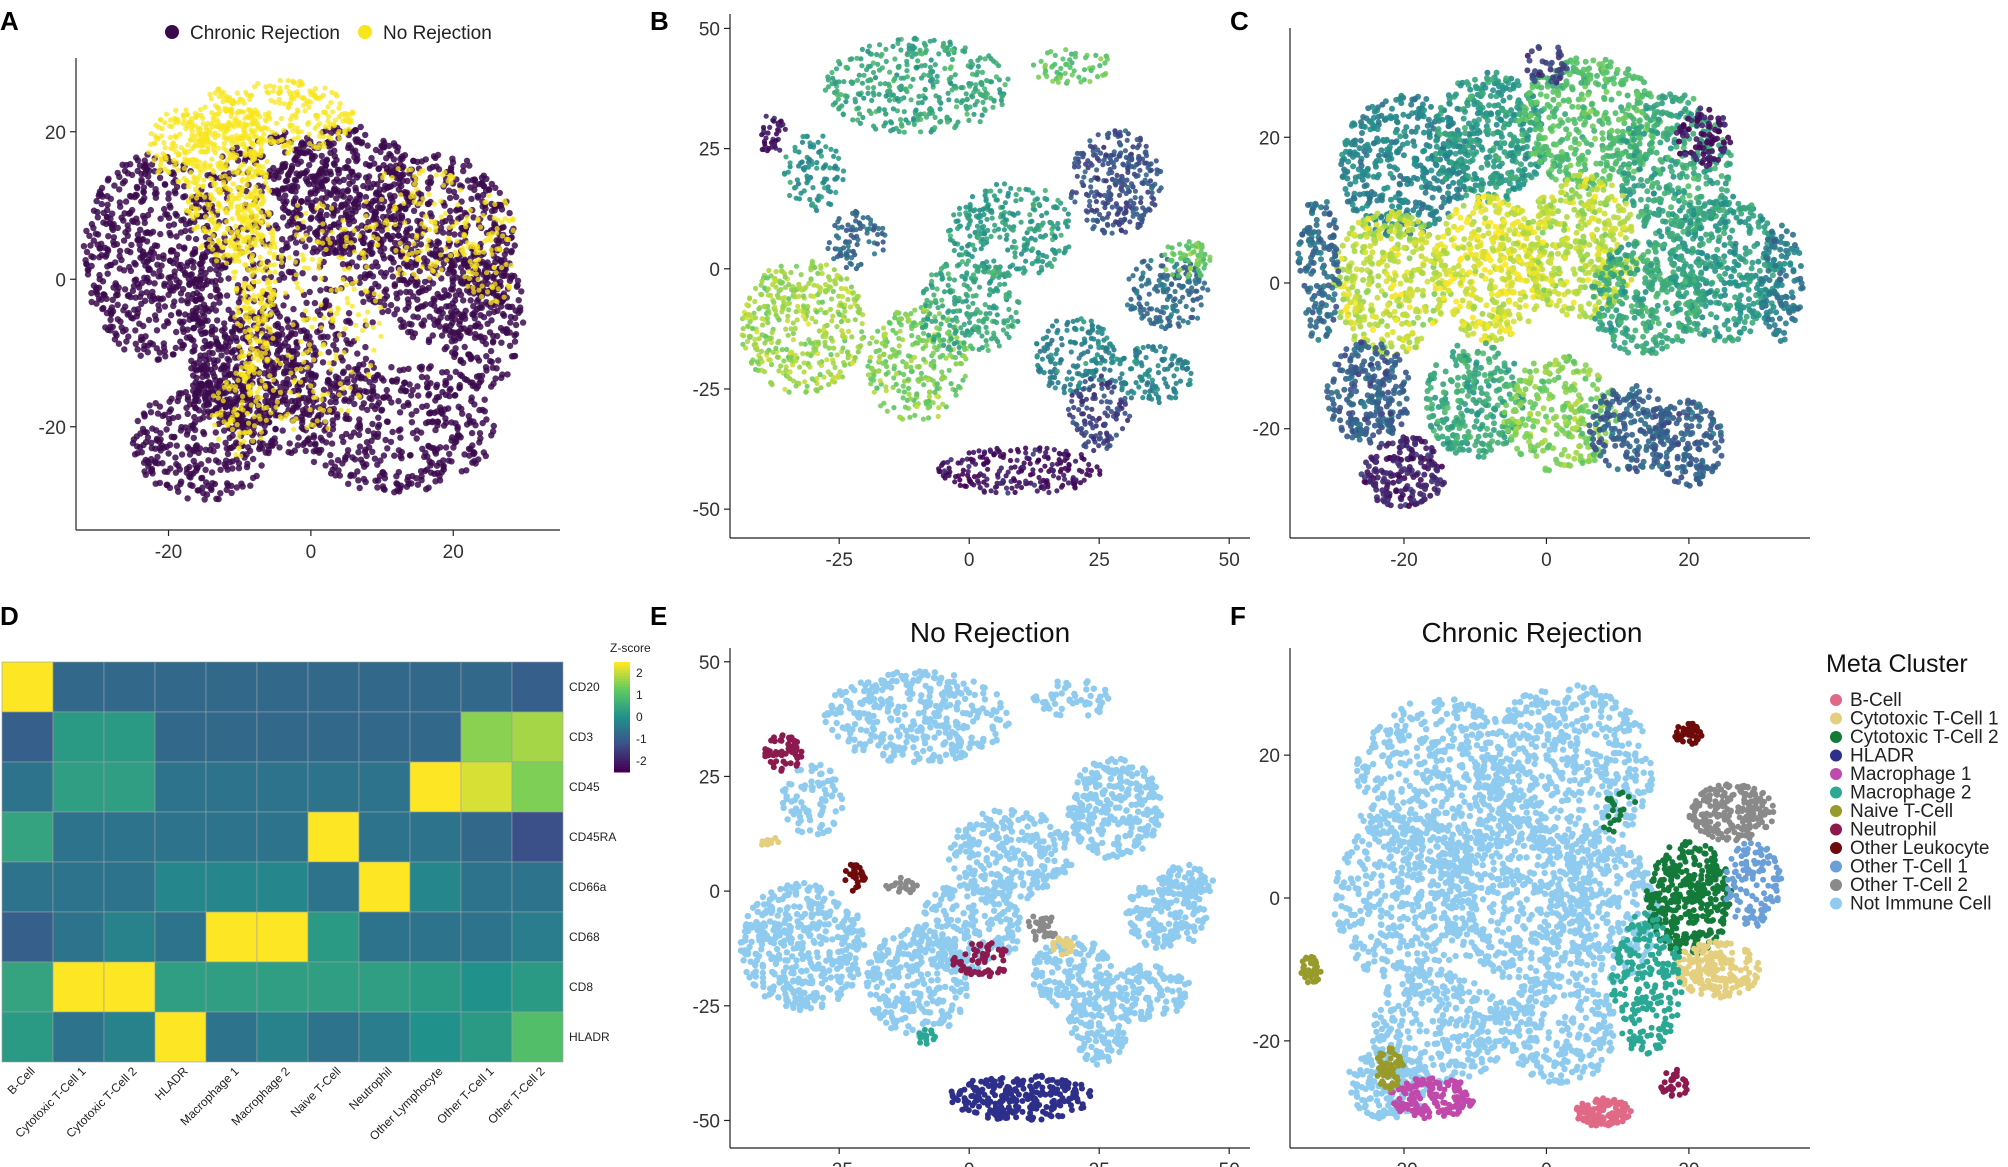  What do you see at coordinates (990, 632) in the screenshot?
I see `panel-e-title: No Rejection` at bounding box center [990, 632].